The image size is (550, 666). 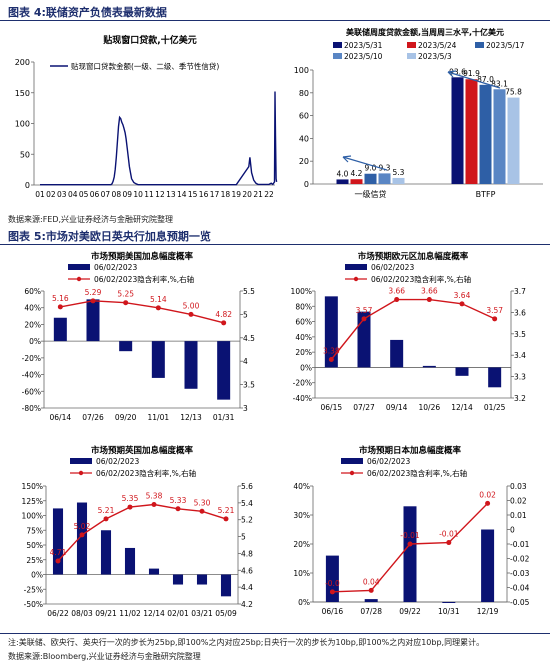 What do you see at coordinates (171, 194) in the screenshot?
I see `x-tick-label: 13` at bounding box center [171, 194].